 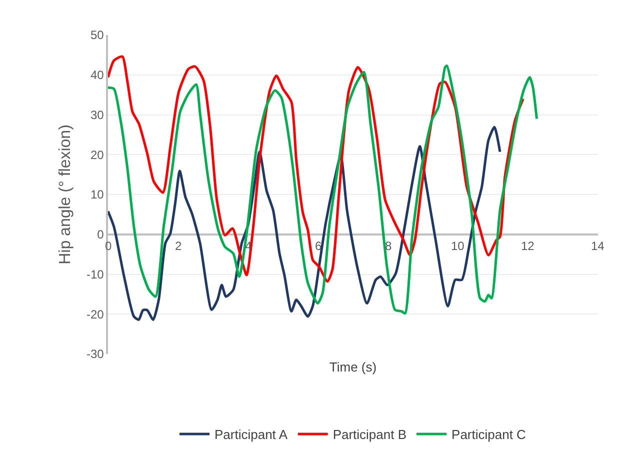 I want to click on x-axis-title: Time (s), so click(x=353, y=367).